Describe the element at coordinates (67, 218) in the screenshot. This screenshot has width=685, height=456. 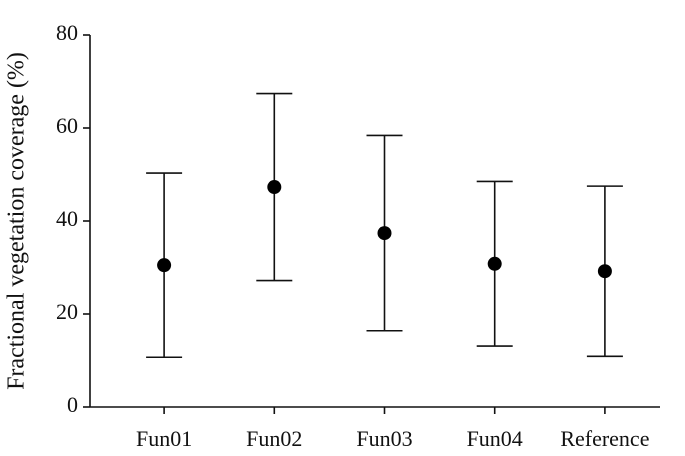
I see `y-tick-label: 40` at that location.